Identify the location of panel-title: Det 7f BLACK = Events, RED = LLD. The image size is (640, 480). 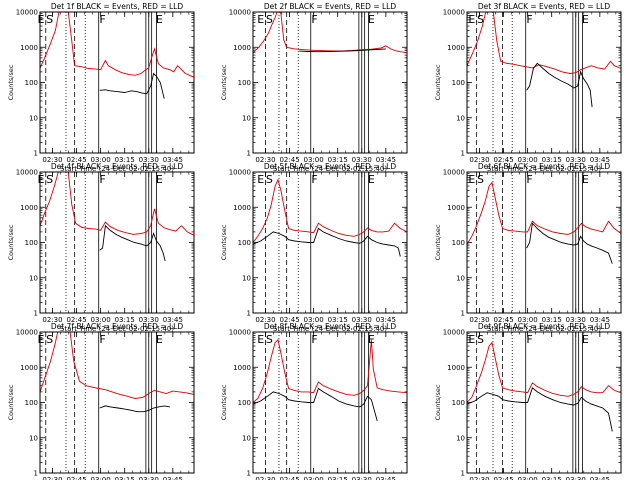
(117, 326).